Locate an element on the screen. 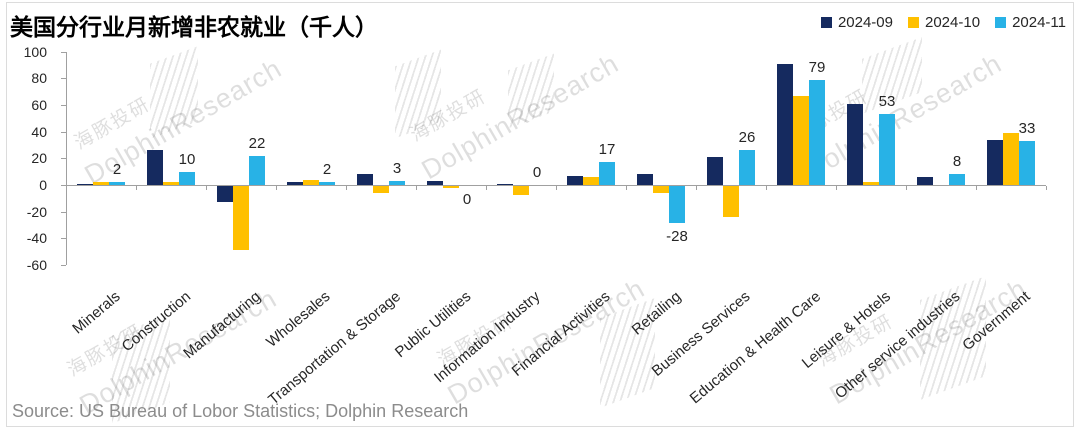 The image size is (1080, 430). bar-2024-10-education-health-care is located at coordinates (801, 140).